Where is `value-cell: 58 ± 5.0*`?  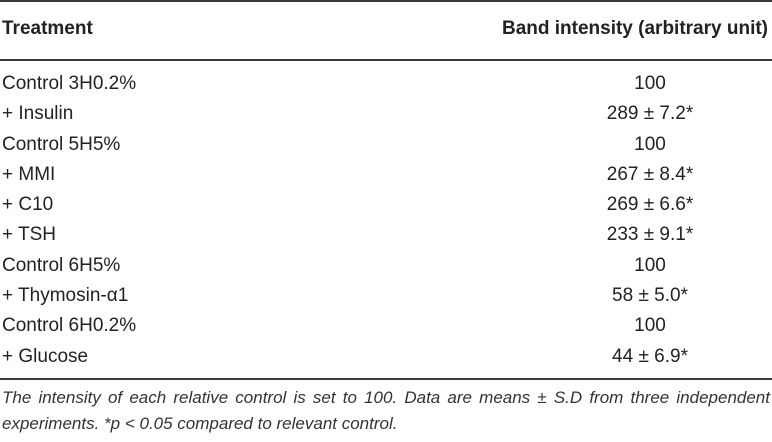 value-cell: 58 ± 5.0* is located at coordinates (650, 296).